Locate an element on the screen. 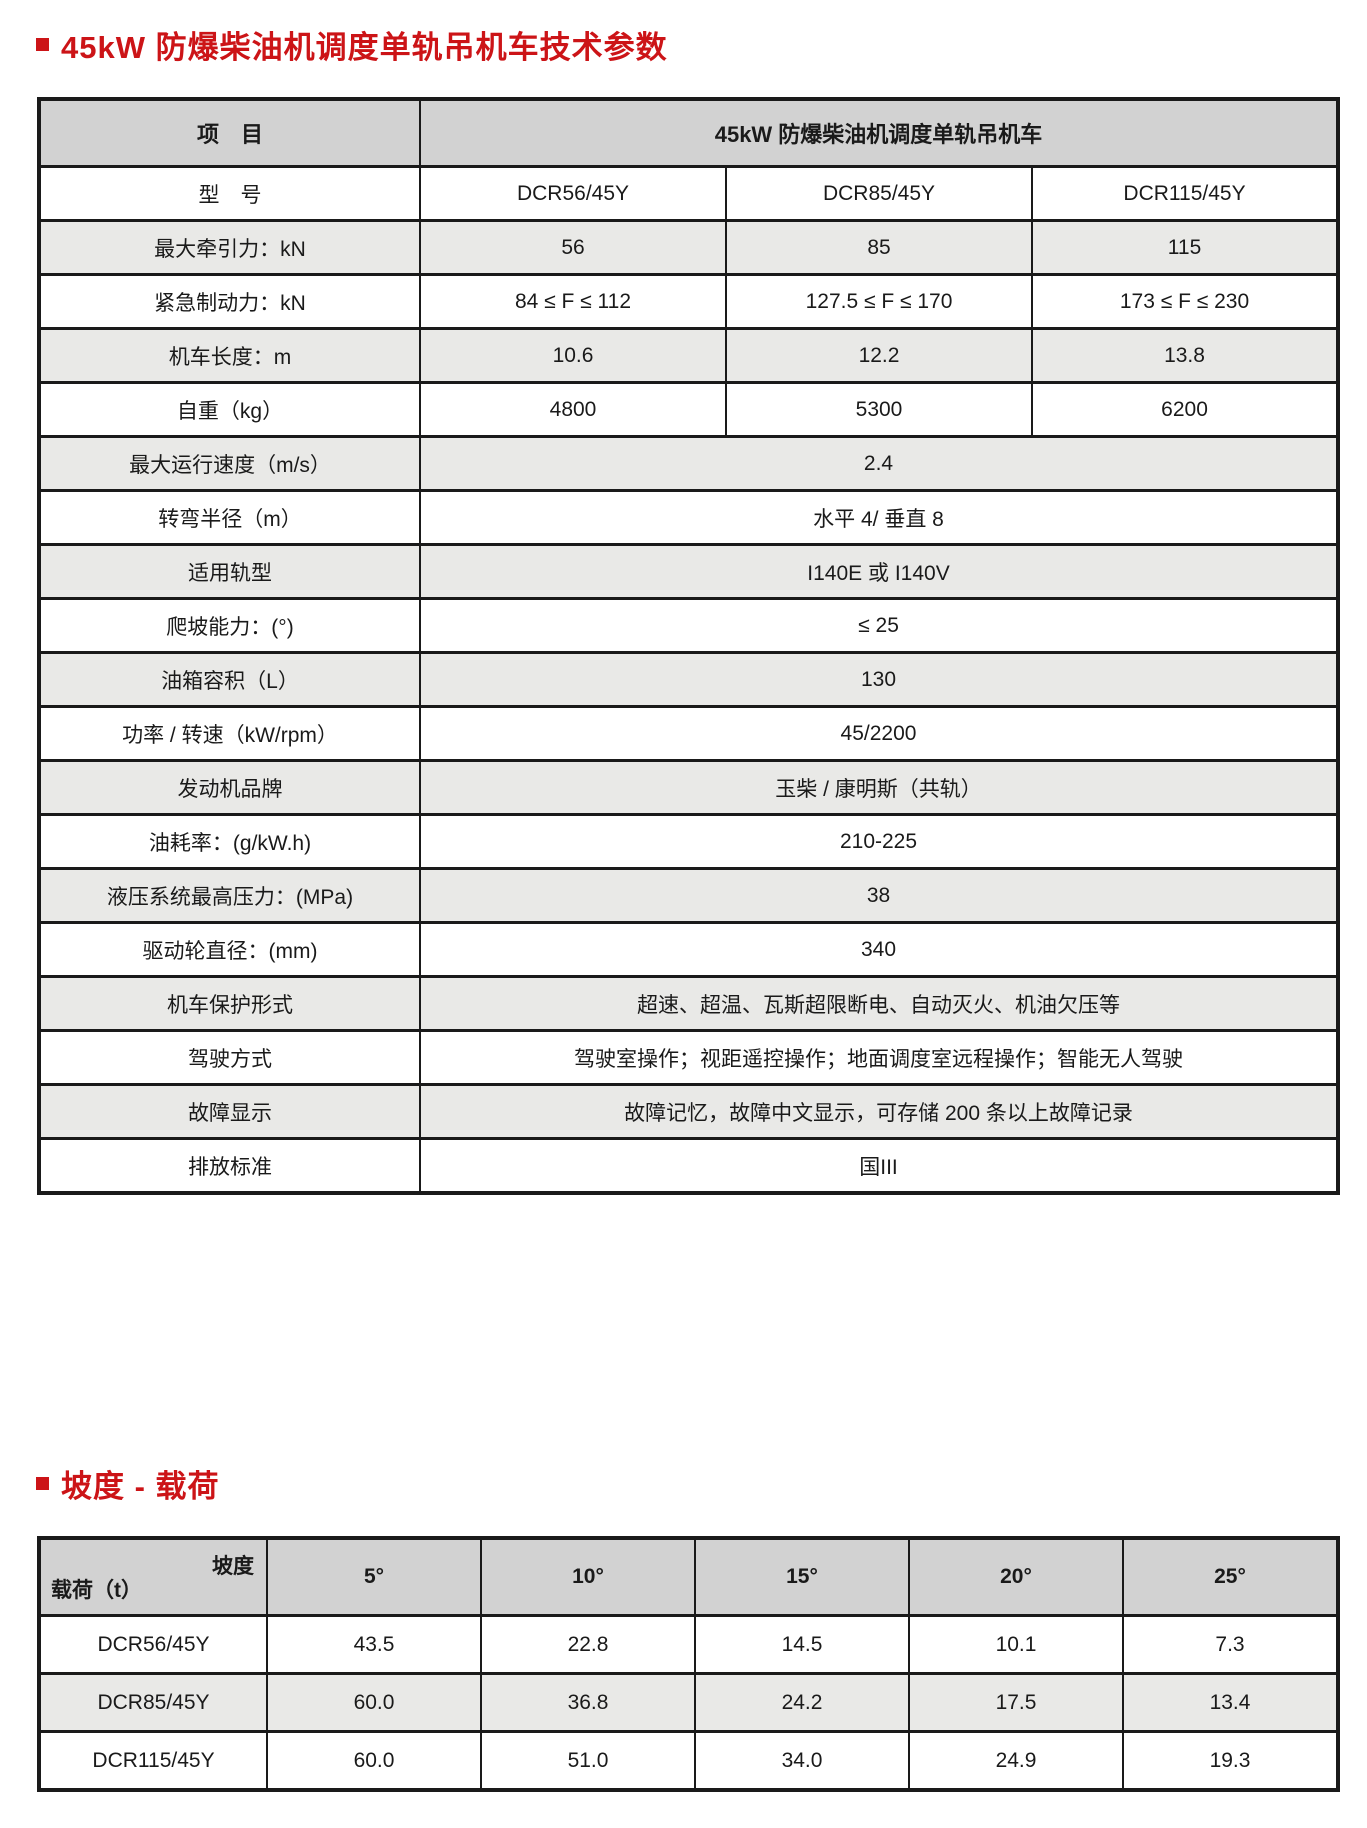 This screenshot has height=1828, width=1367. load-value: 19.3 is located at coordinates (1230, 1761).